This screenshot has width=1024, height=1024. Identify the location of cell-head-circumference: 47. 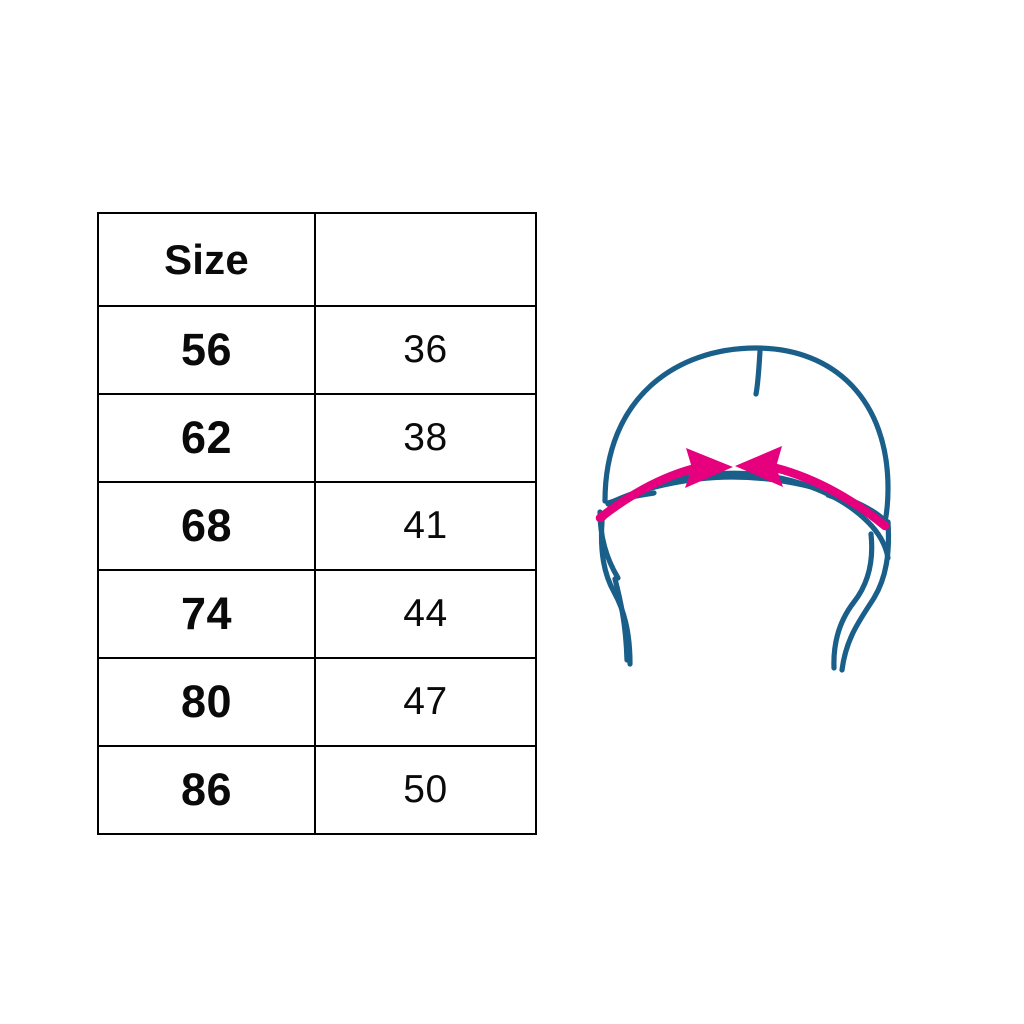
(425, 702).